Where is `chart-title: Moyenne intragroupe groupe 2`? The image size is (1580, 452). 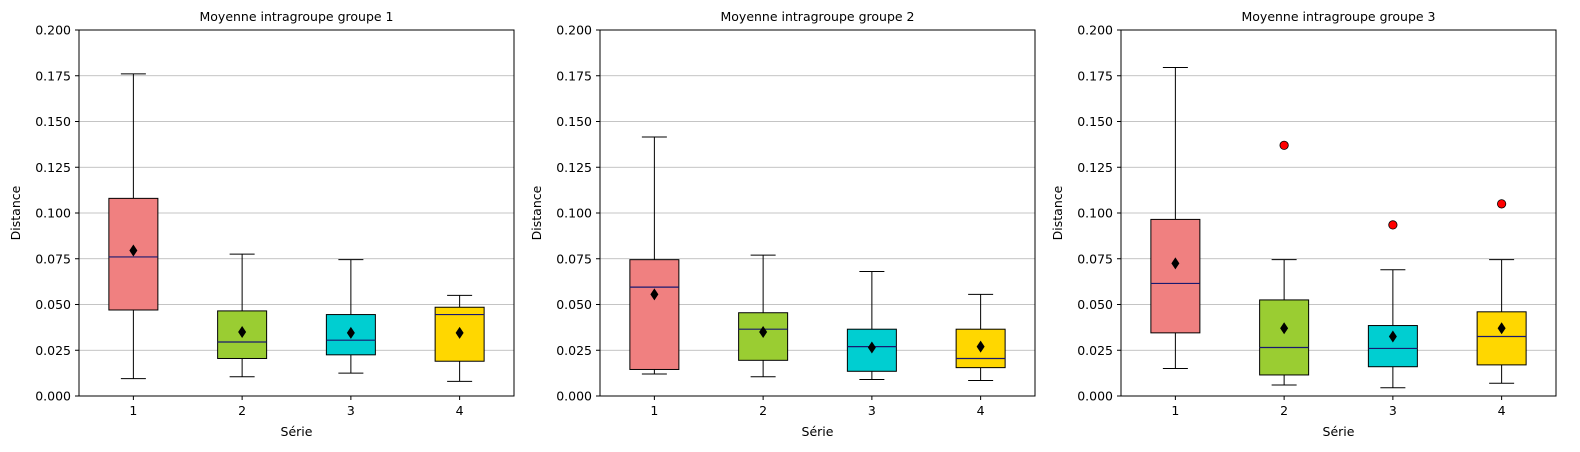
chart-title: Moyenne intragroupe groupe 2 is located at coordinates (817, 16).